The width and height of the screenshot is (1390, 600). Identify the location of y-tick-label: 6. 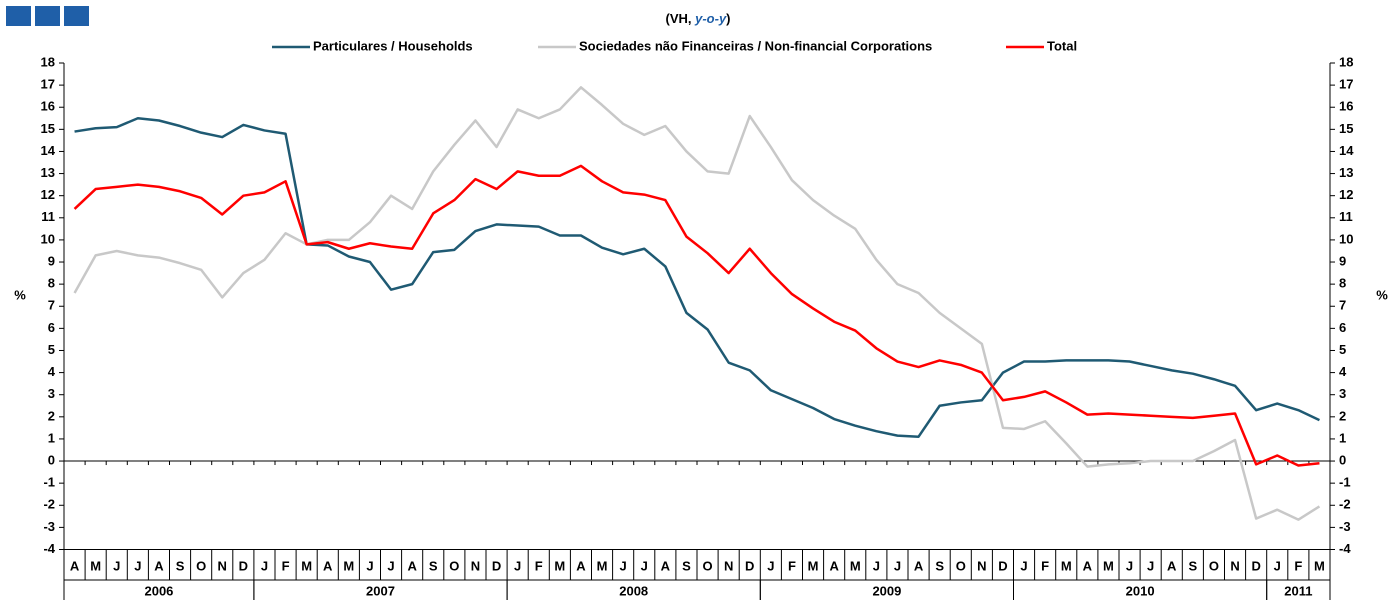
(51, 327).